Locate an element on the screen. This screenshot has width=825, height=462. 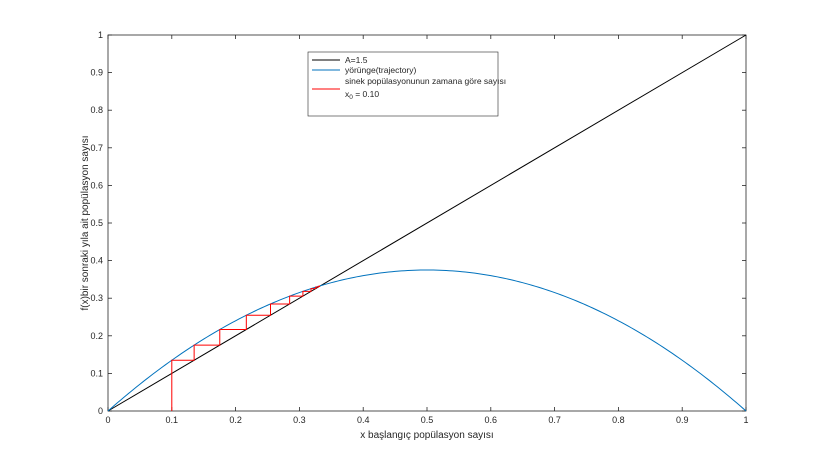
y-tick-label: 0.6 is located at coordinates (96, 185).